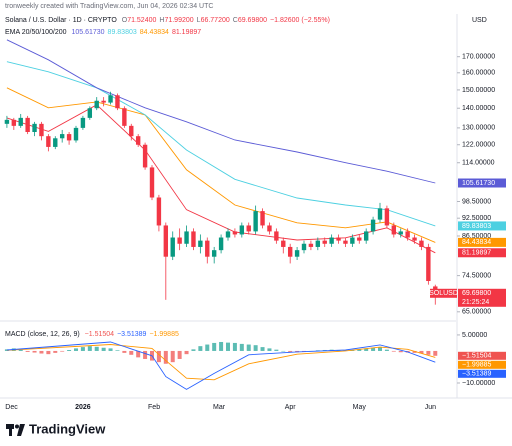  I want to click on x-tick-label: Feb, so click(154, 407).